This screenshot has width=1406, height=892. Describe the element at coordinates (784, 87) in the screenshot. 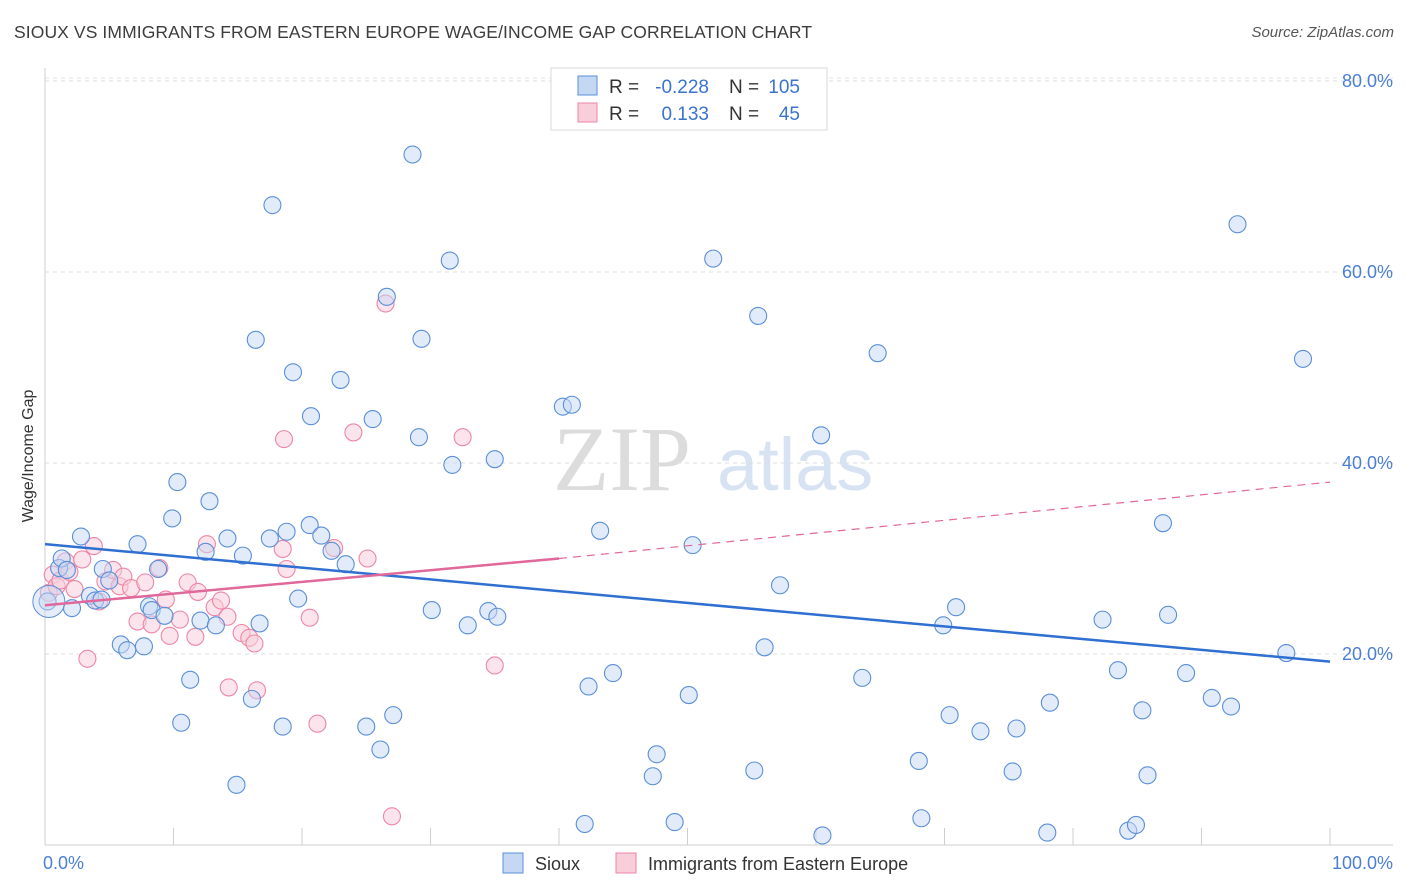

I see `legend-n-value-1: 105` at that location.